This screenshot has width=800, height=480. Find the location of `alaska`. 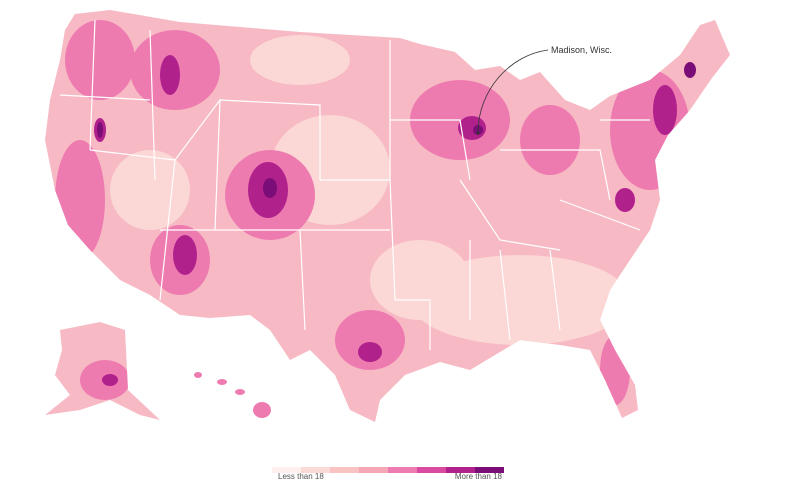

alaska is located at coordinates (102, 371).